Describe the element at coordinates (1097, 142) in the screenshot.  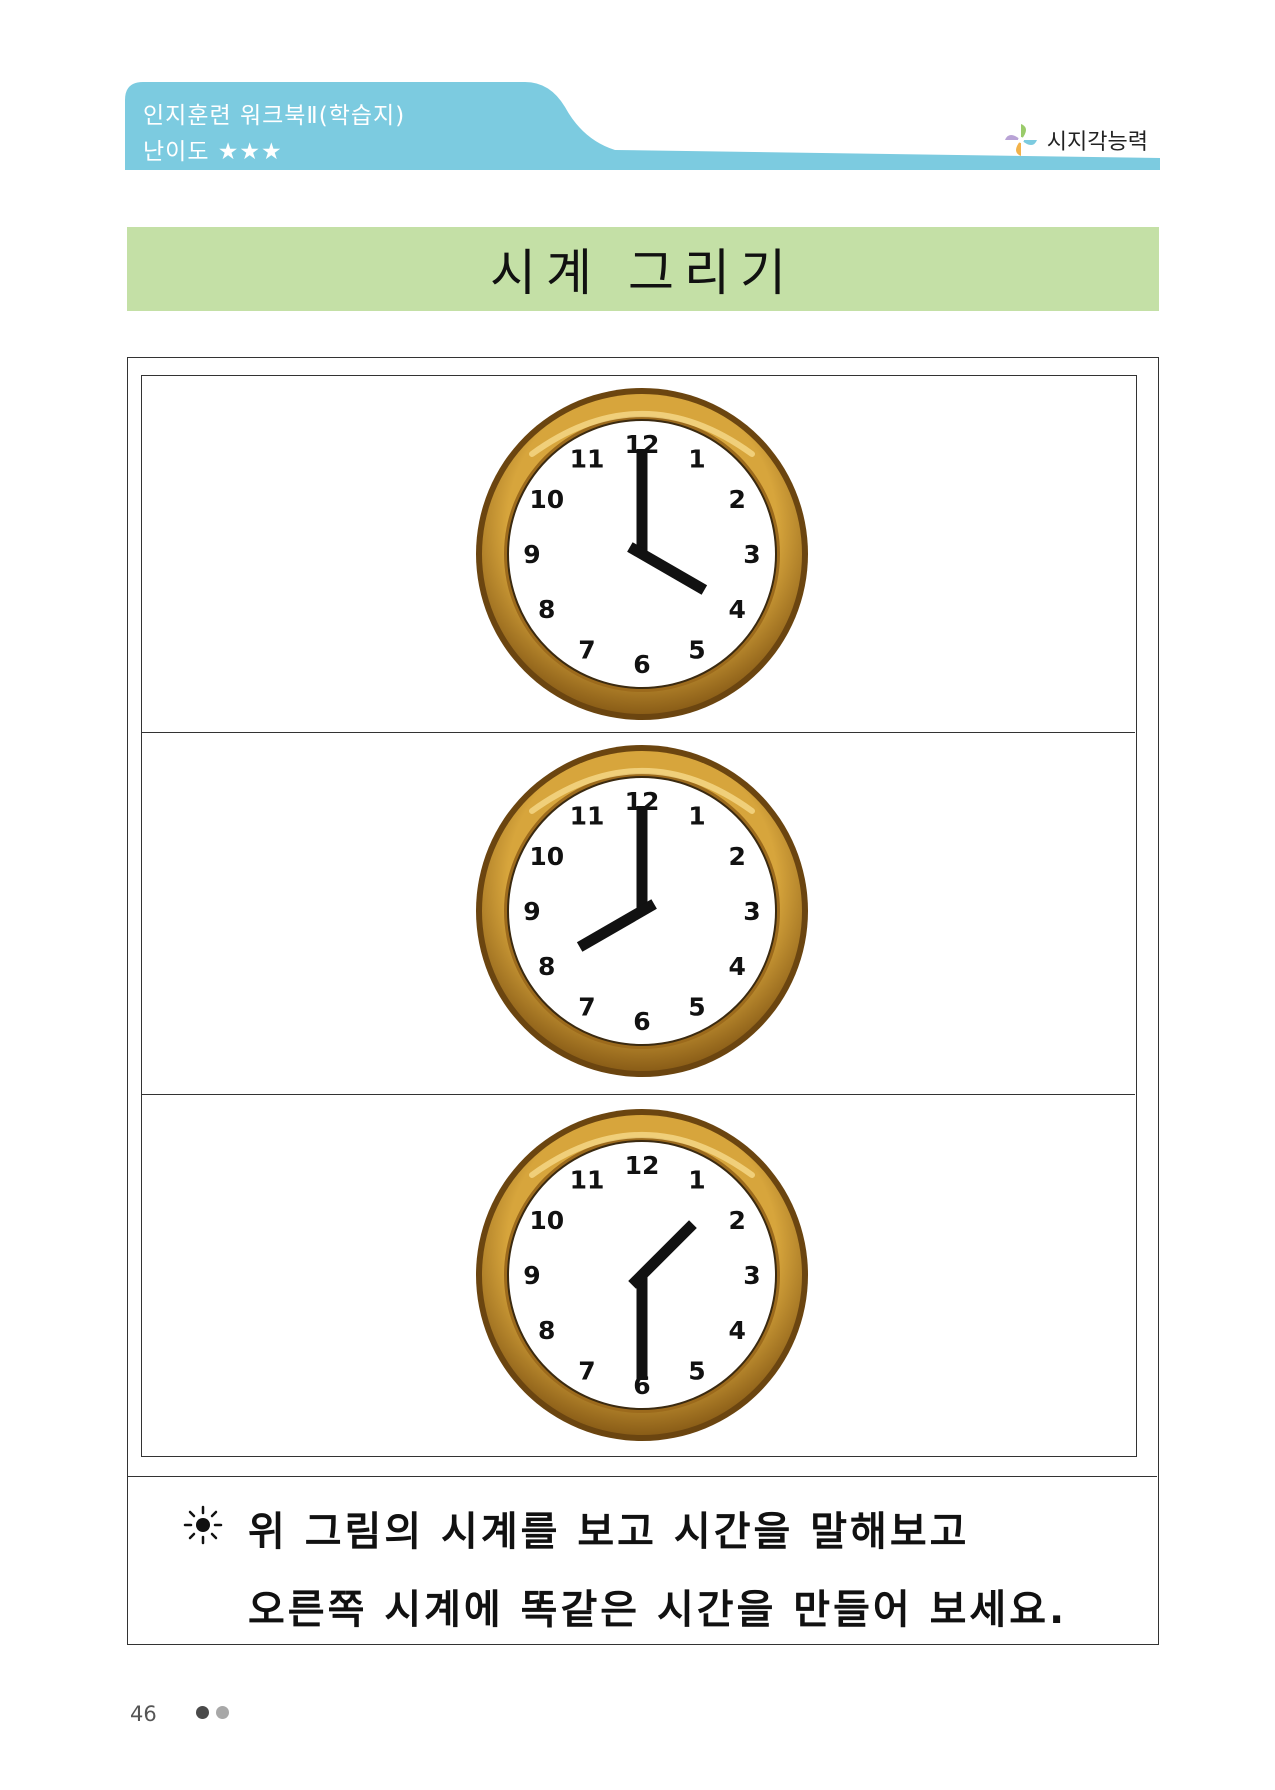
I see `category-label: 시지각능력` at that location.